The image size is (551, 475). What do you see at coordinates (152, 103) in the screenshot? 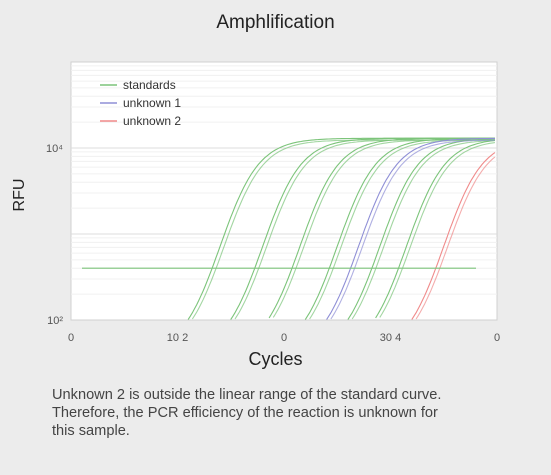
I see `legend-label: unknown 1` at bounding box center [152, 103].